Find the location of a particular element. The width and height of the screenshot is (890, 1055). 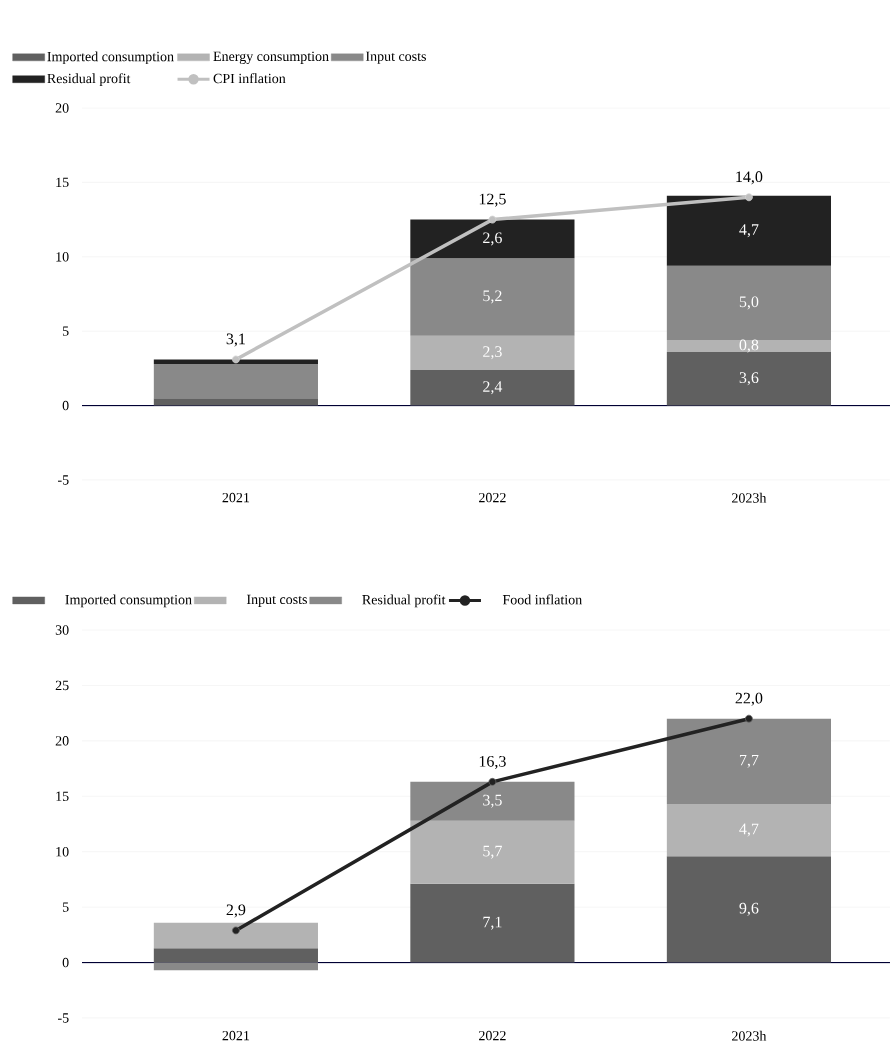

data-label: 3,1 is located at coordinates (235, 340).